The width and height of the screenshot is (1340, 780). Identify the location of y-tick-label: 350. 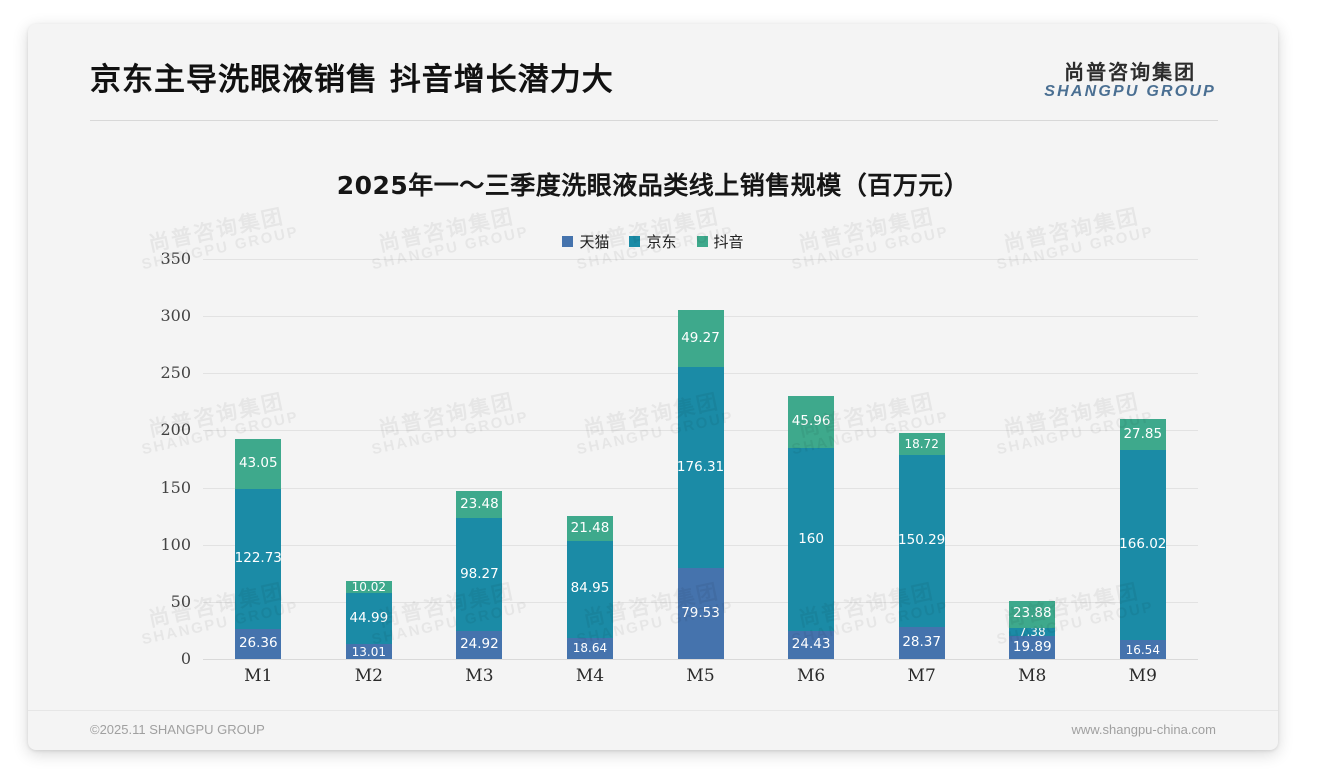
(175, 258).